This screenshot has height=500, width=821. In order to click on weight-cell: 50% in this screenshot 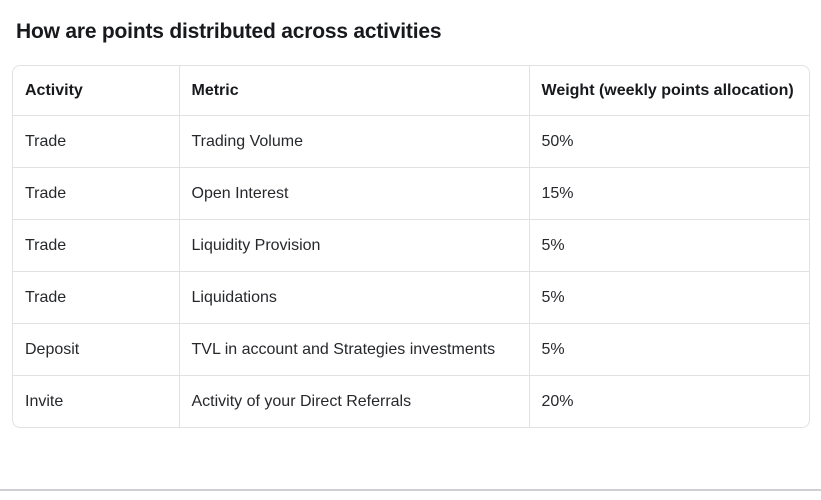, I will do `click(669, 141)`.